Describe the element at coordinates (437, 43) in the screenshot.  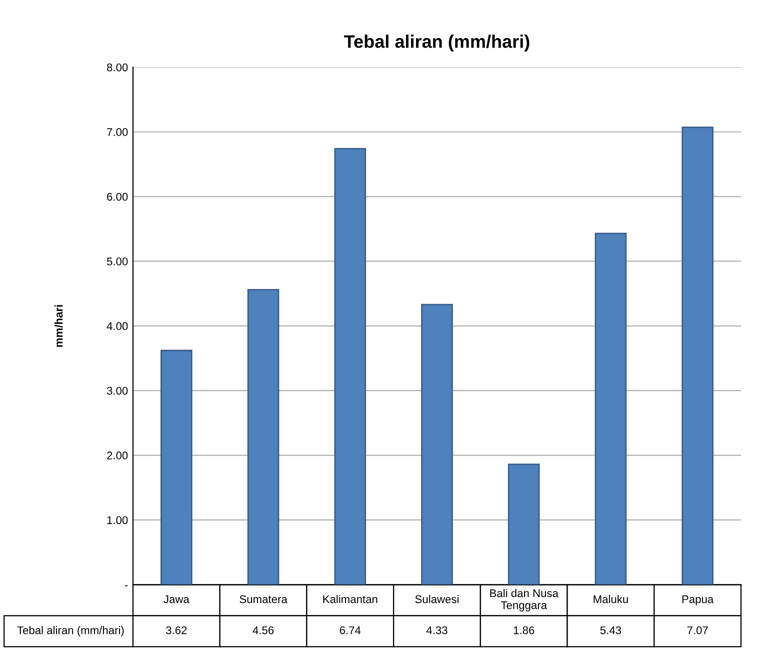
I see `chart-title: Tebal aliran (mm/hari)` at that location.